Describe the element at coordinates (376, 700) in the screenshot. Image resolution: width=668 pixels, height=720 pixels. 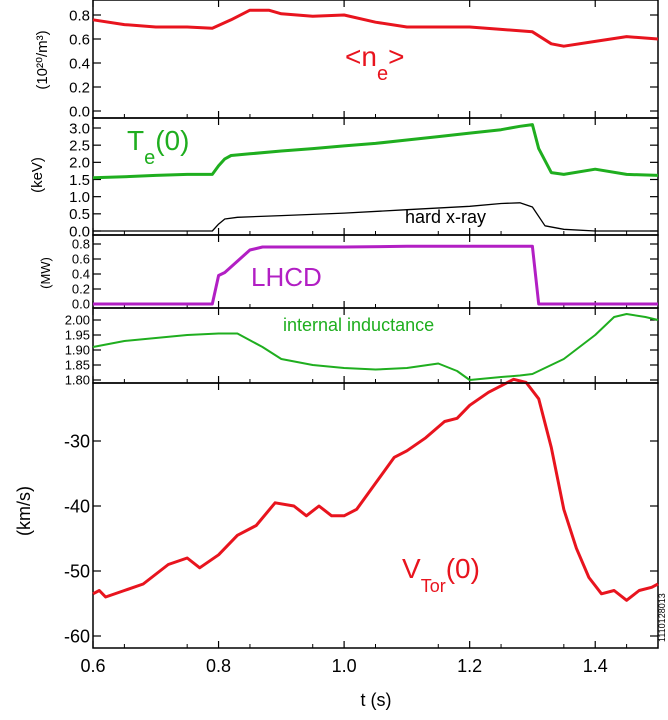
I see `x-axis-label: t (s)` at that location.